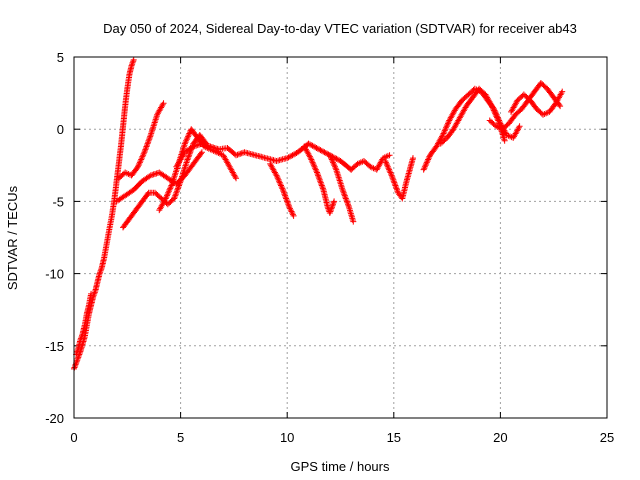 This screenshot has height=480, width=640. What do you see at coordinates (12, 237) in the screenshot?
I see `y-axis-label: SDTVAR / TECUs` at bounding box center [12, 237].